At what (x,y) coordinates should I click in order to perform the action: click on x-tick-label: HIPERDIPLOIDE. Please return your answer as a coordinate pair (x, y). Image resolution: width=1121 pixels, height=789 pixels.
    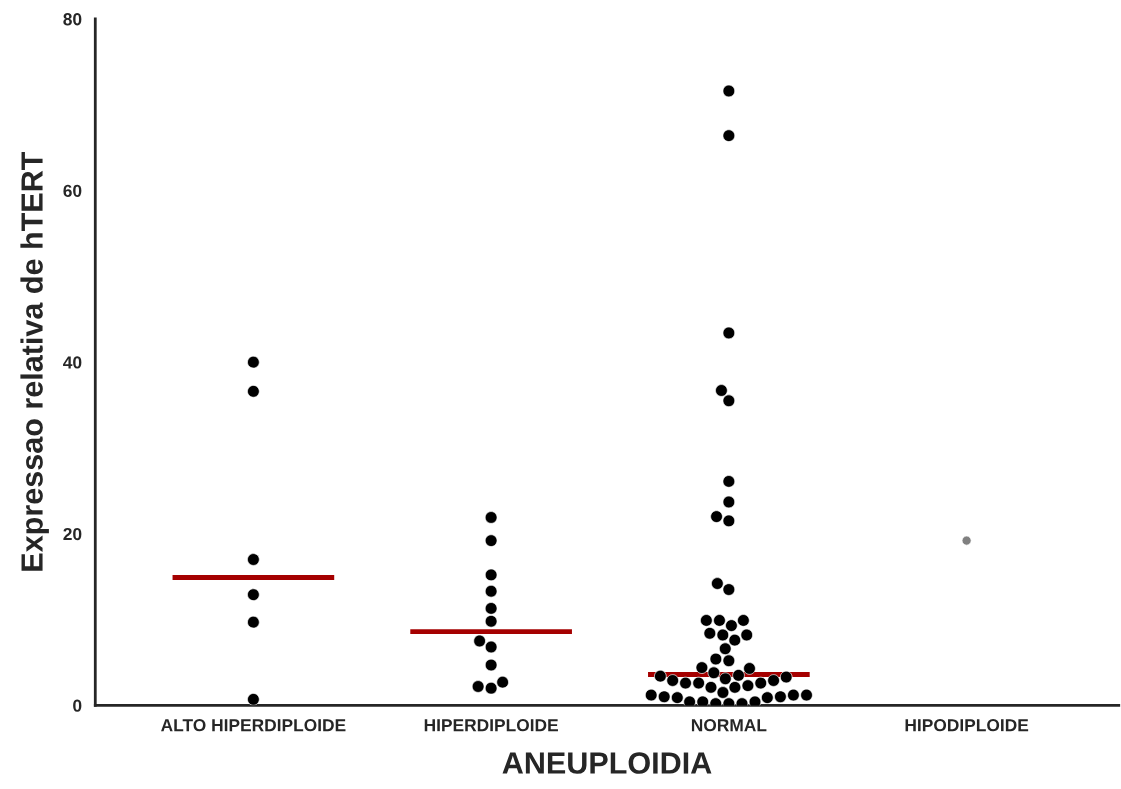
    Looking at the image, I should click on (491, 725).